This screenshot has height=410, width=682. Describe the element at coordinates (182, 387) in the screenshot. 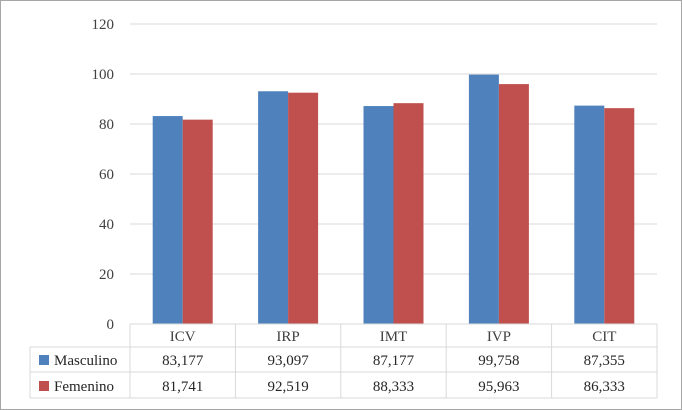

I see `data-label-femenino: 81,741` at that location.